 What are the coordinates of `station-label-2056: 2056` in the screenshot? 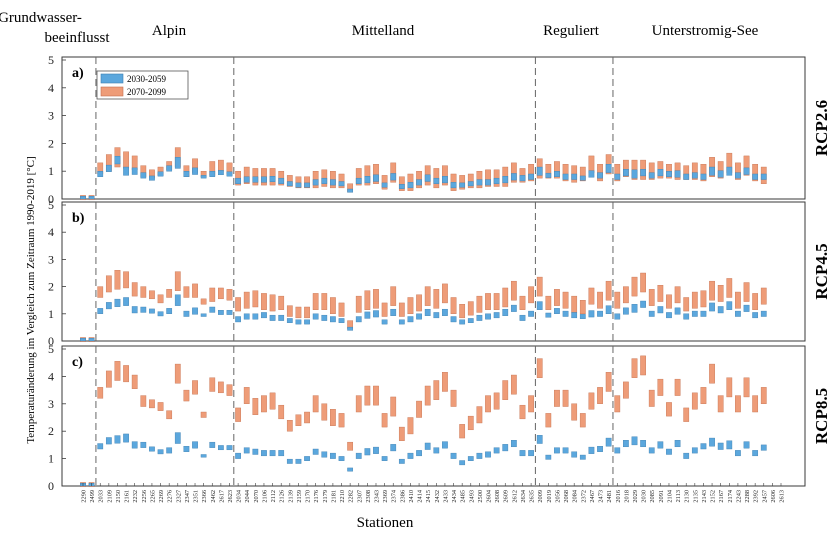 It's located at (557, 496).